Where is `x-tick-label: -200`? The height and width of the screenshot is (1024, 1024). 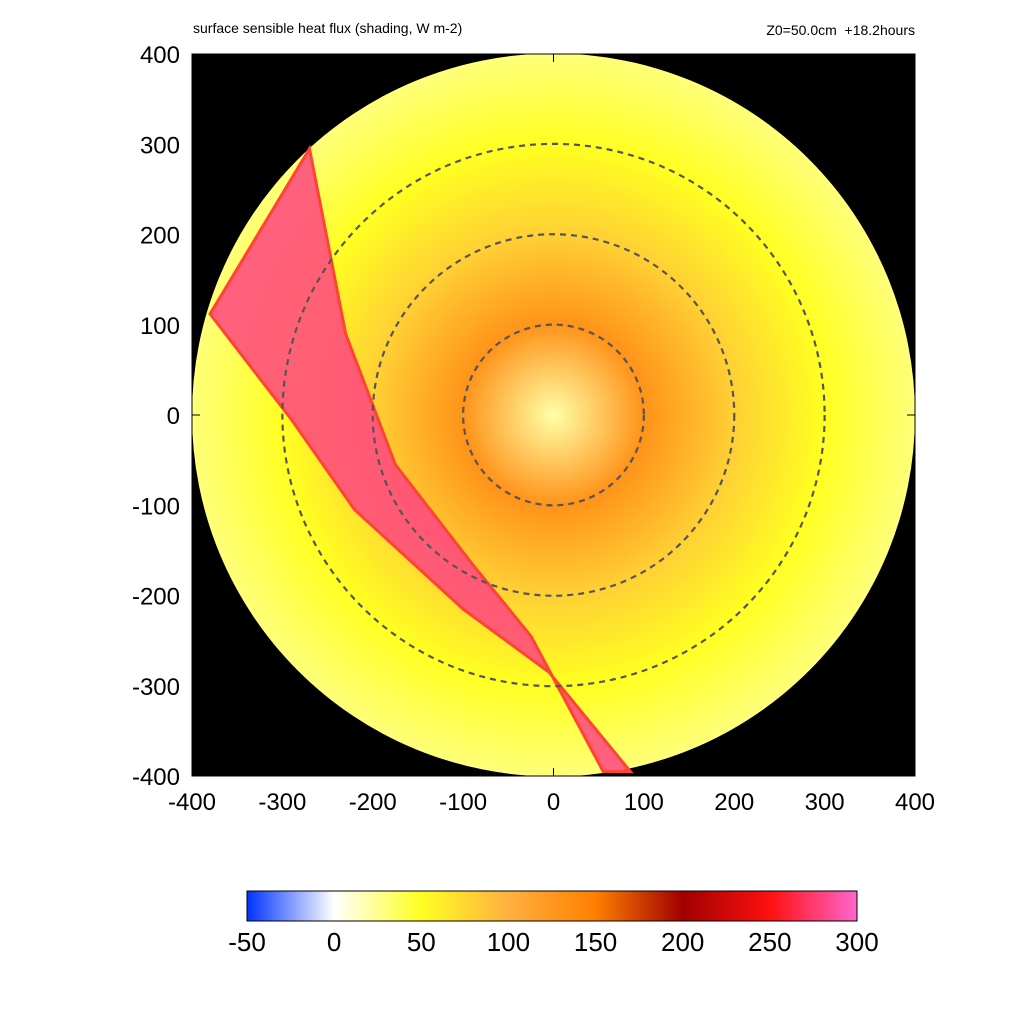 x-tick-label: -200 is located at coordinates (373, 802).